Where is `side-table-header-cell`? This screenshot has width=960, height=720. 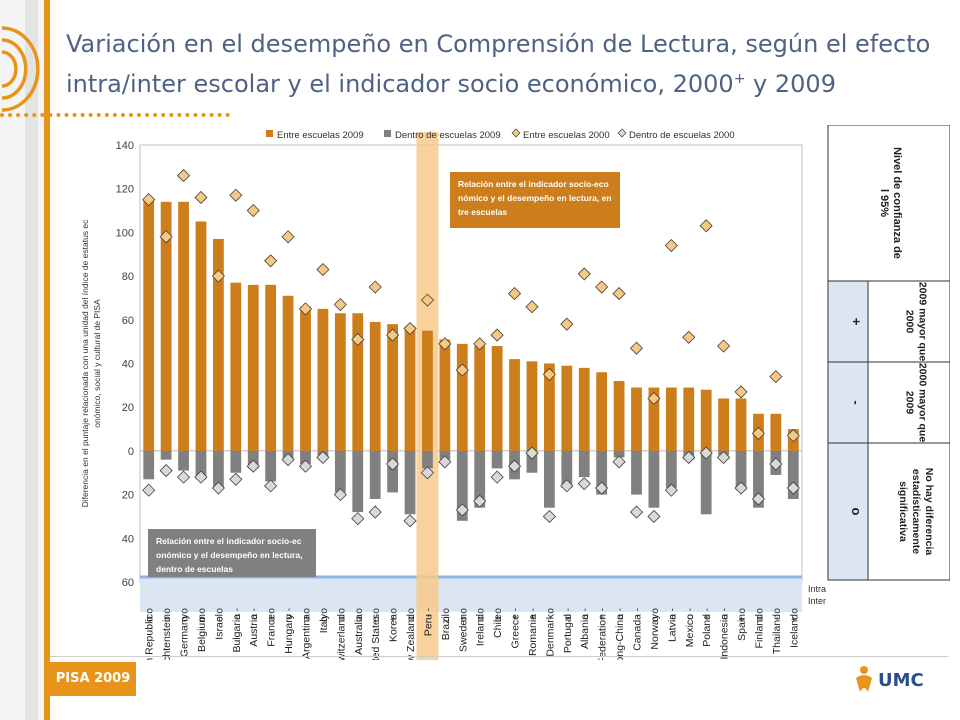 side-table-header-cell is located at coordinates (888, 203).